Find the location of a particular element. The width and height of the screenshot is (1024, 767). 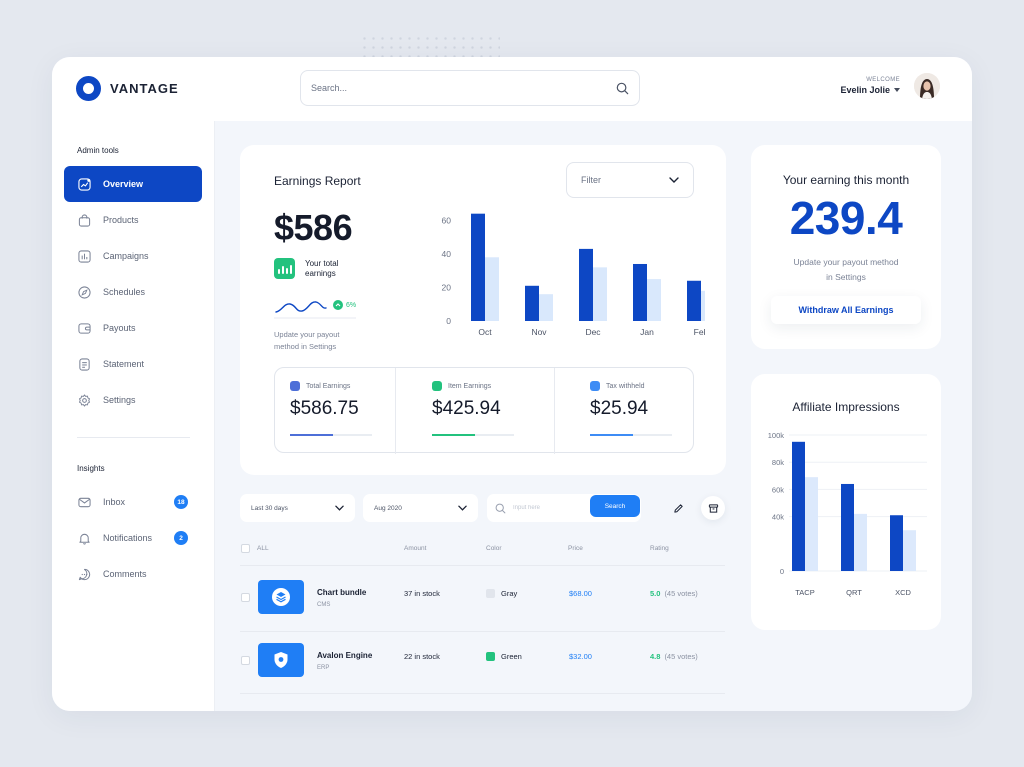

bar-xcd-secondary is located at coordinates (909, 550).